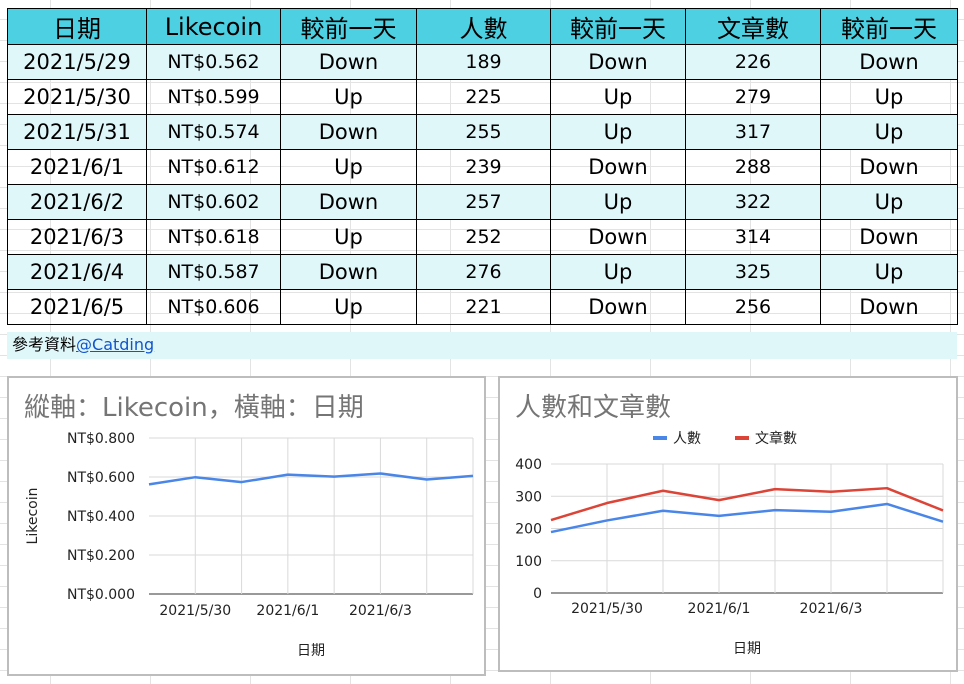 The height and width of the screenshot is (684, 964). What do you see at coordinates (213, 237) in the screenshot?
I see `cell-likecoin: NT$0.618` at bounding box center [213, 237].